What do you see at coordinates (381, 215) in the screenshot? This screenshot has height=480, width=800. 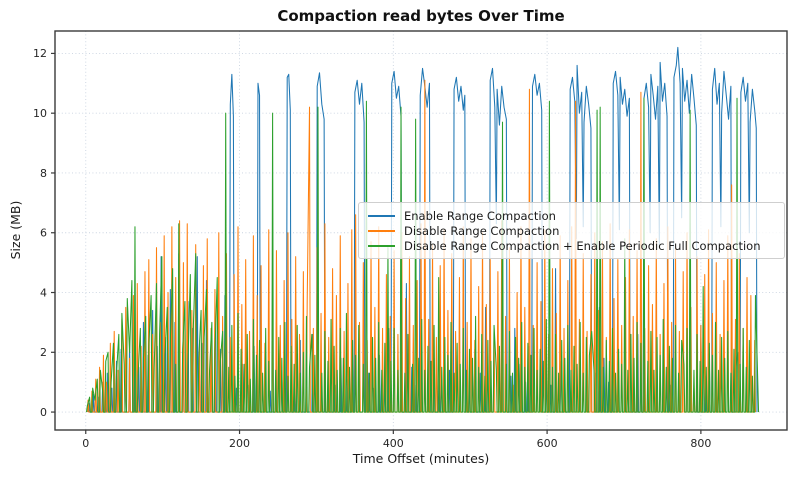 I see `legend-line-swatch-blue` at bounding box center [381, 215].